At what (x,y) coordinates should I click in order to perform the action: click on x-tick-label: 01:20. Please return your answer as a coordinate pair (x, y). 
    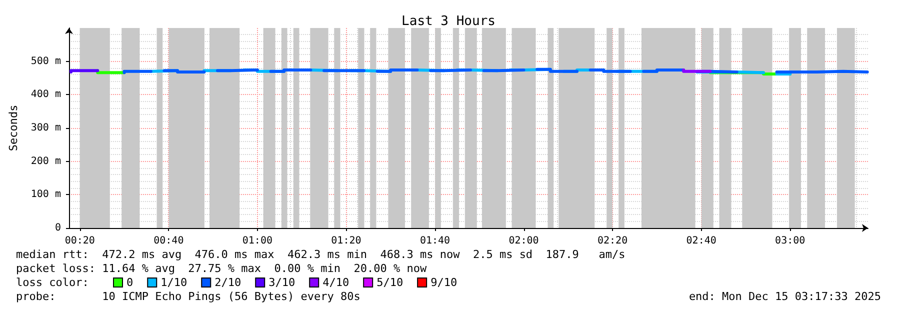
    Looking at the image, I should click on (346, 241).